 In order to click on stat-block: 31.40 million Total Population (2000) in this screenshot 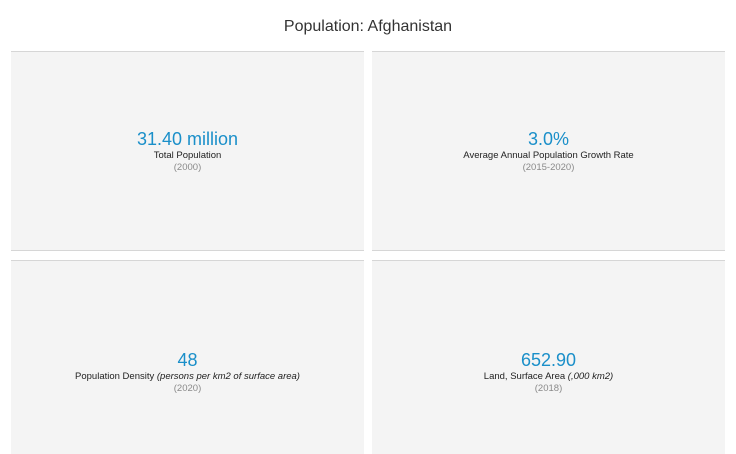, I will do `click(187, 151)`.